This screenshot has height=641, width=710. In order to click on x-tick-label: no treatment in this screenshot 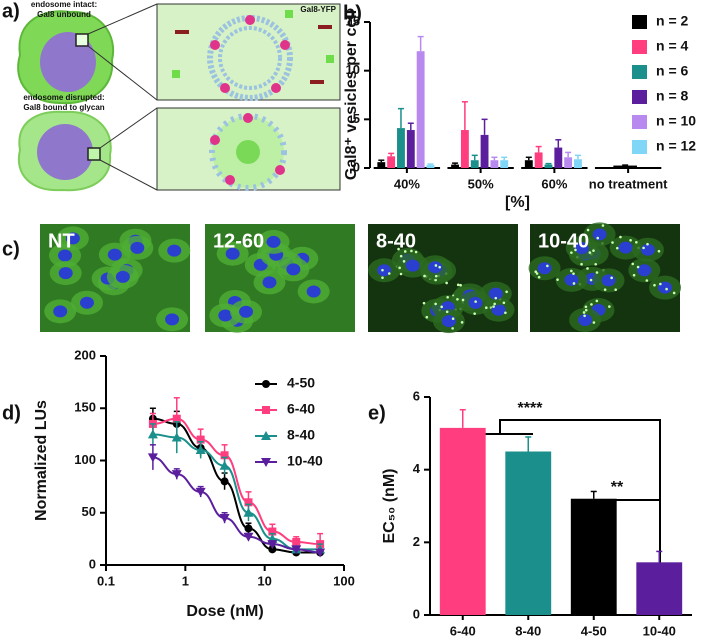, I will do `click(628, 183)`.